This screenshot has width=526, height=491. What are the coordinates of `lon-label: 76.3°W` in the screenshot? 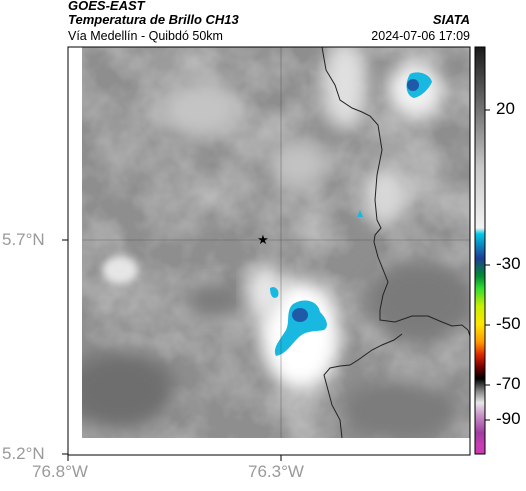 It's located at (276, 471).